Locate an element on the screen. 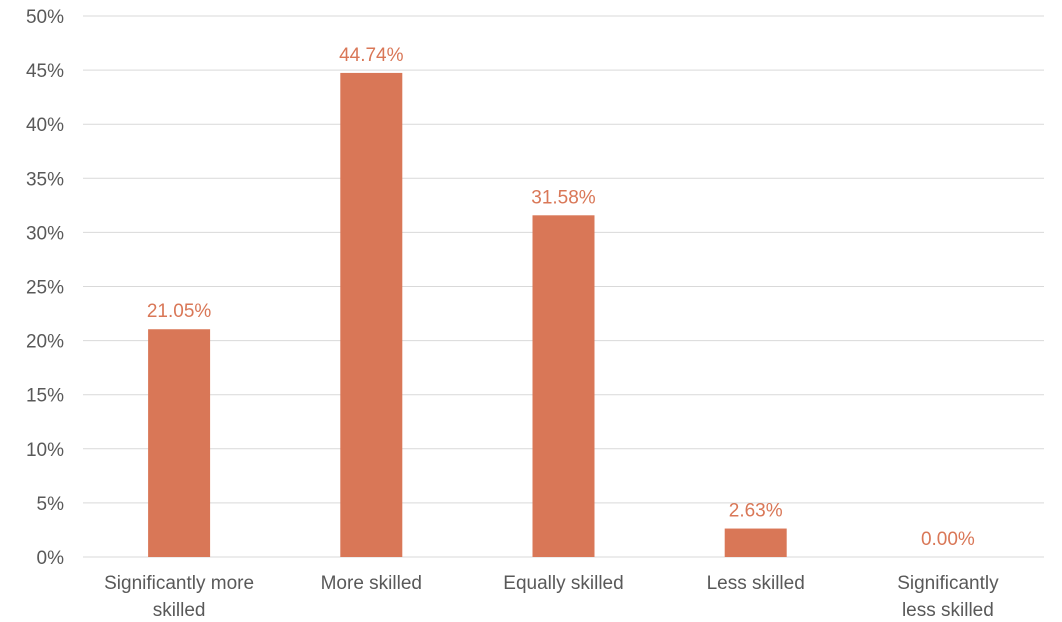 The height and width of the screenshot is (622, 1062). y-tick-label: 5% is located at coordinates (51, 504).